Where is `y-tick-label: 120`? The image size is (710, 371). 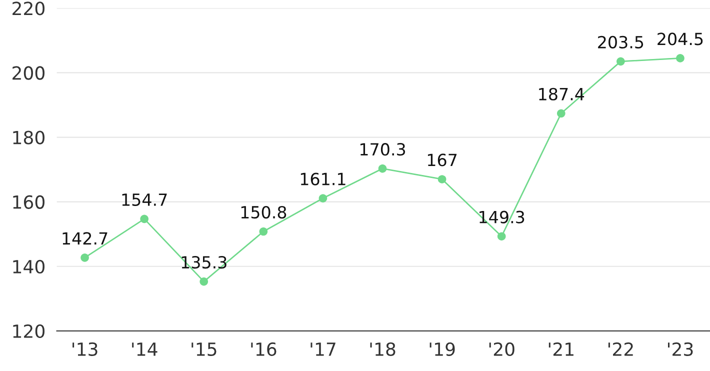 y-tick-label: 120 is located at coordinates (28, 331).